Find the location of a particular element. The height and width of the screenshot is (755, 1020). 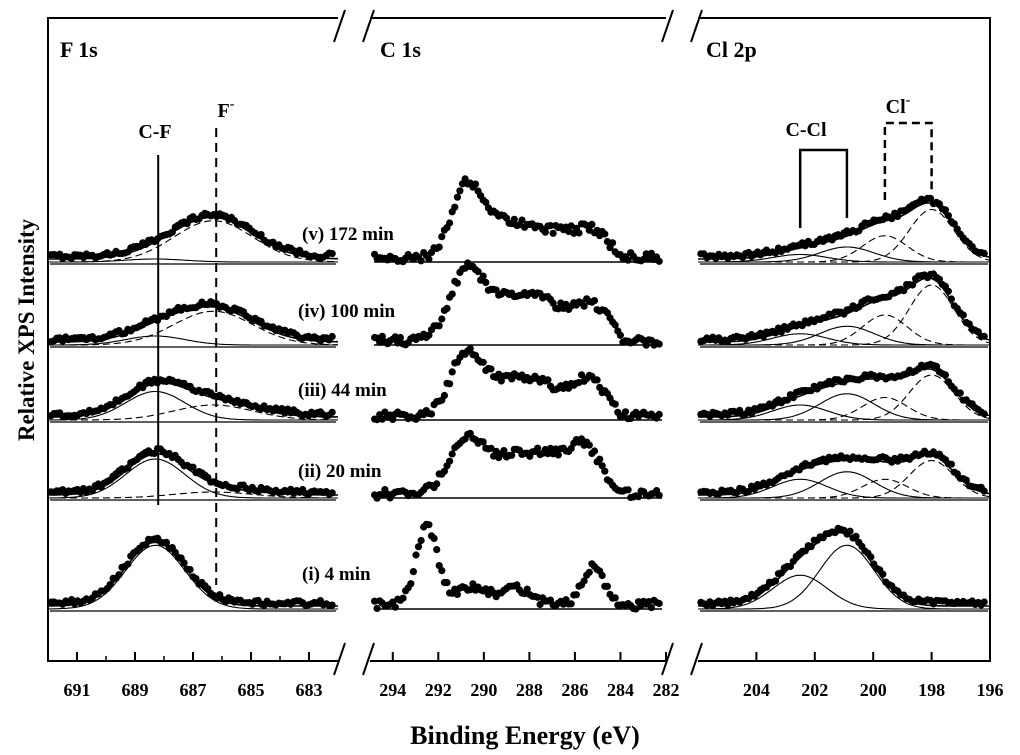

x-axis-label: Binding Energy (eV) is located at coordinates (525, 735).